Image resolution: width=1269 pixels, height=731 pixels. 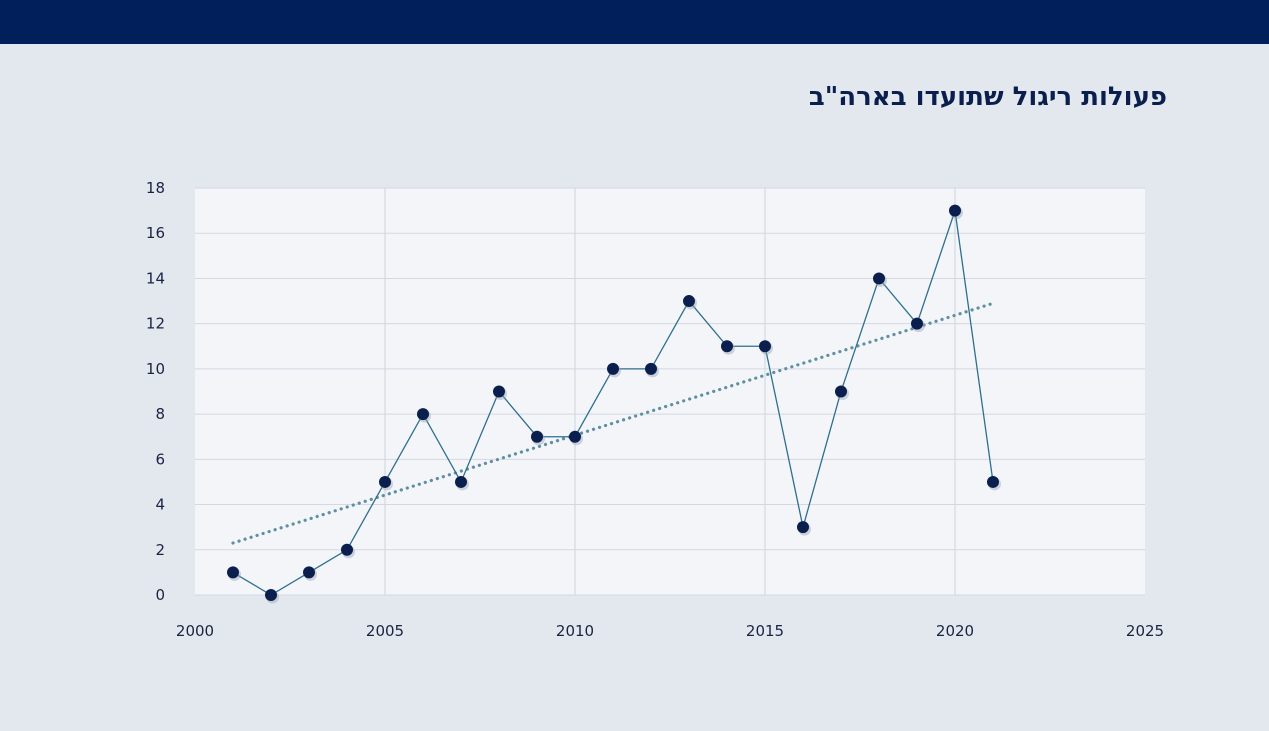 I want to click on y-tick-label: 14, so click(x=155, y=278).